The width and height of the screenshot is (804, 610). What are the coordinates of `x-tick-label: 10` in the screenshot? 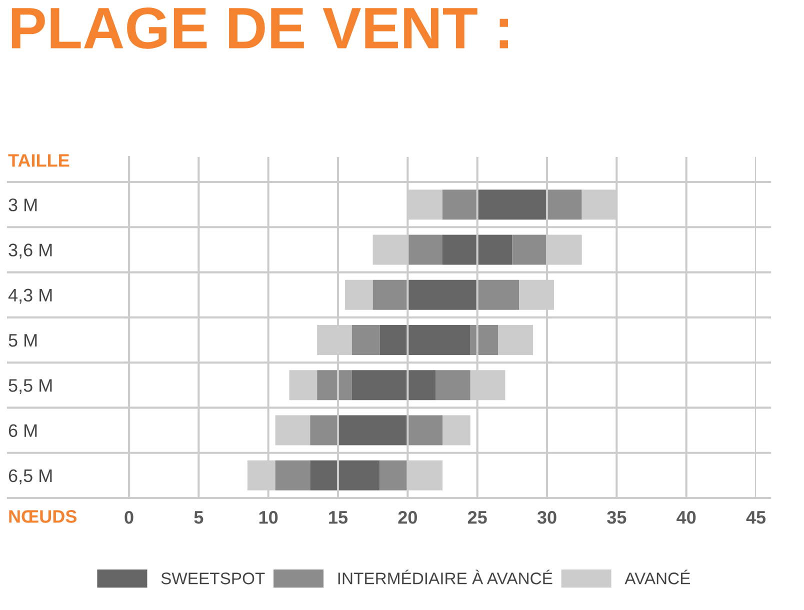 It's located at (268, 517).